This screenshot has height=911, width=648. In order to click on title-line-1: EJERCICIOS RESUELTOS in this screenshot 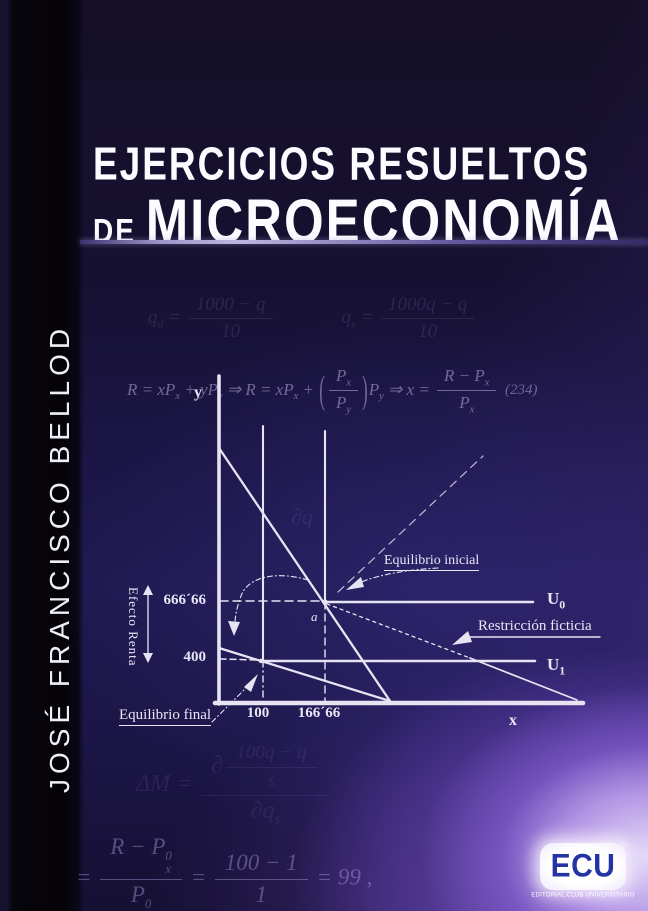, I will do `click(342, 164)`.